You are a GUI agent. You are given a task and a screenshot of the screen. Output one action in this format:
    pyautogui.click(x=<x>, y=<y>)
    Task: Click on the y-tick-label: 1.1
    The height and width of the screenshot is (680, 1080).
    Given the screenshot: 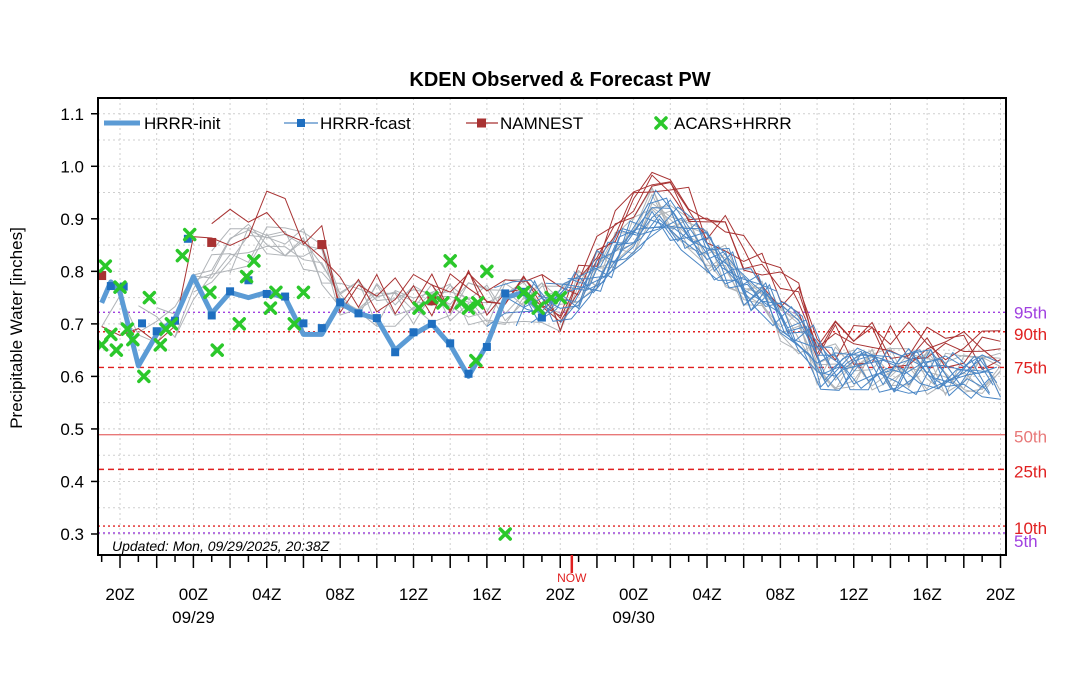 What is the action you would take?
    pyautogui.click(x=72, y=114)
    